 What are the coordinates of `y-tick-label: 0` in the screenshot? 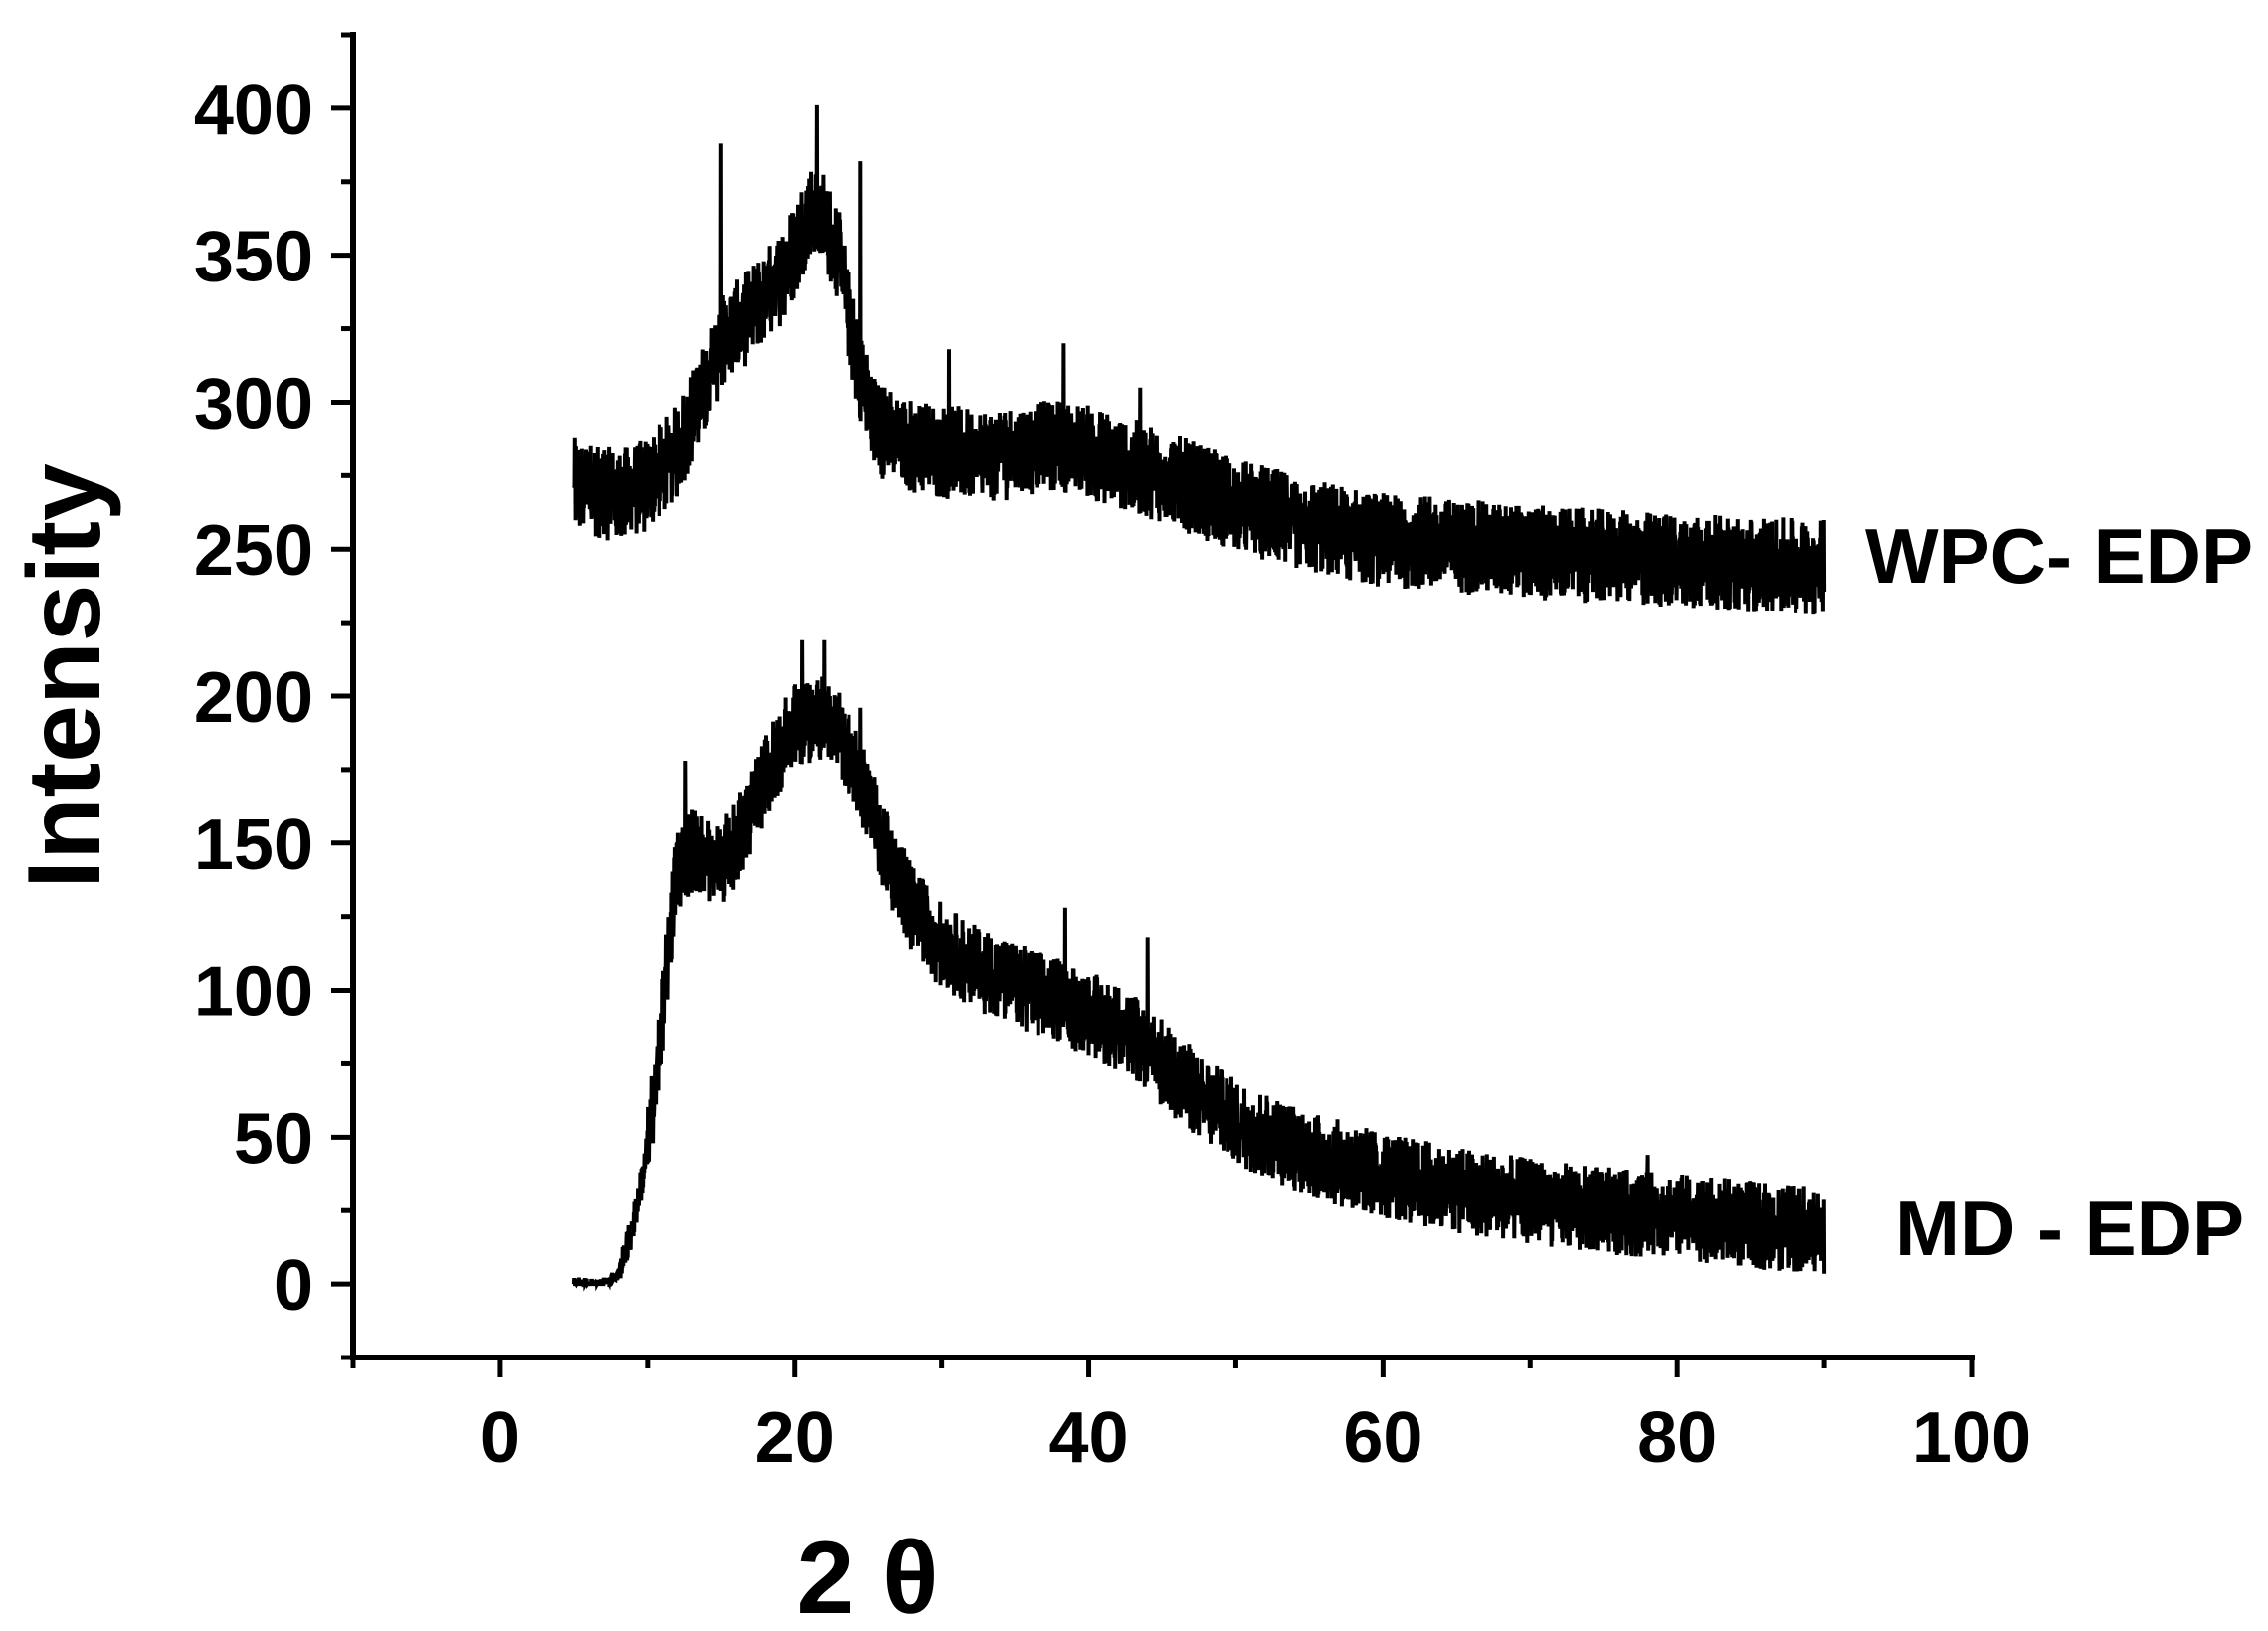 It's located at (293, 1286).